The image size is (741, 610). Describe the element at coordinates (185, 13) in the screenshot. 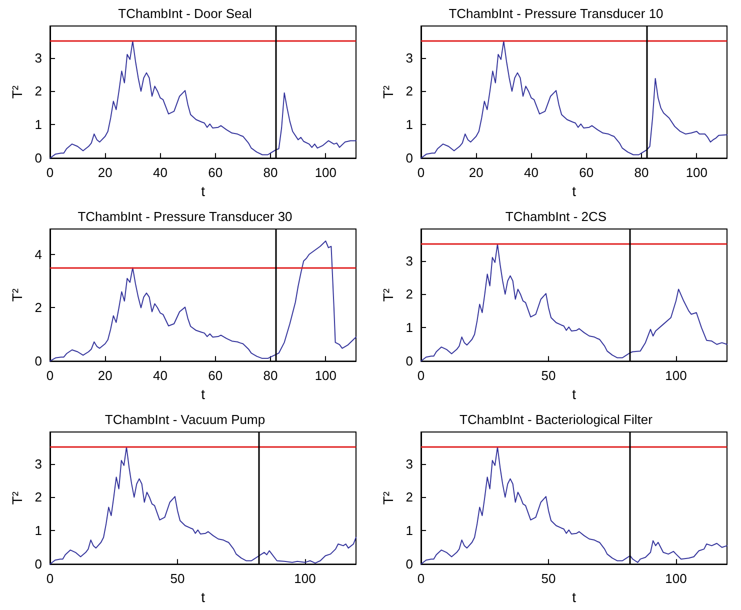

I see `chart-title: TChambInt - Door Seal` at that location.